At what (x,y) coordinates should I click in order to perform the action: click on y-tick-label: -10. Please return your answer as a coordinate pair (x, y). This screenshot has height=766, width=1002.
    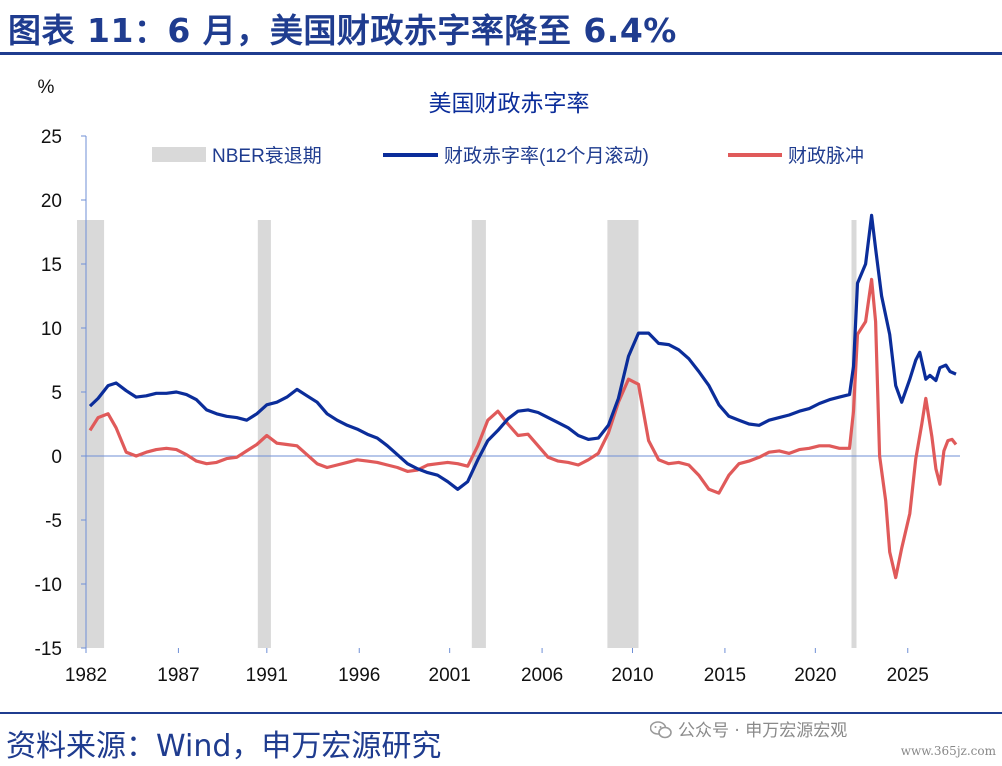
    Looking at the image, I should click on (48, 585).